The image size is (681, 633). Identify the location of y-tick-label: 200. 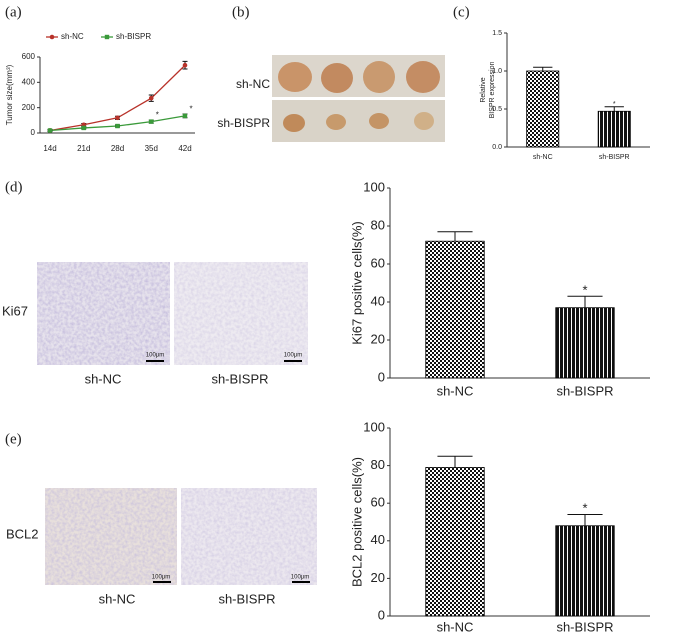
(29, 107).